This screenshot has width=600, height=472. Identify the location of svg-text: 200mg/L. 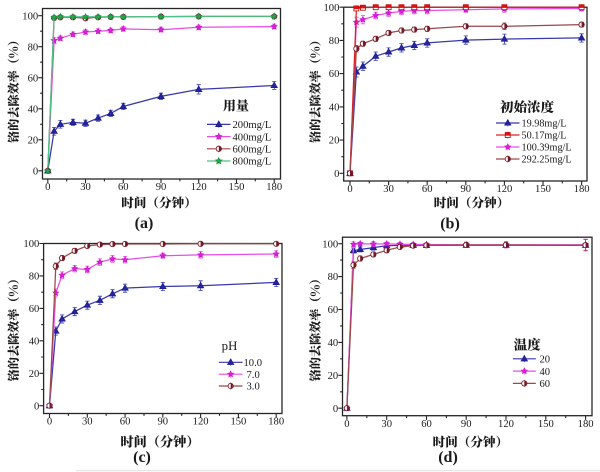
(252, 125).